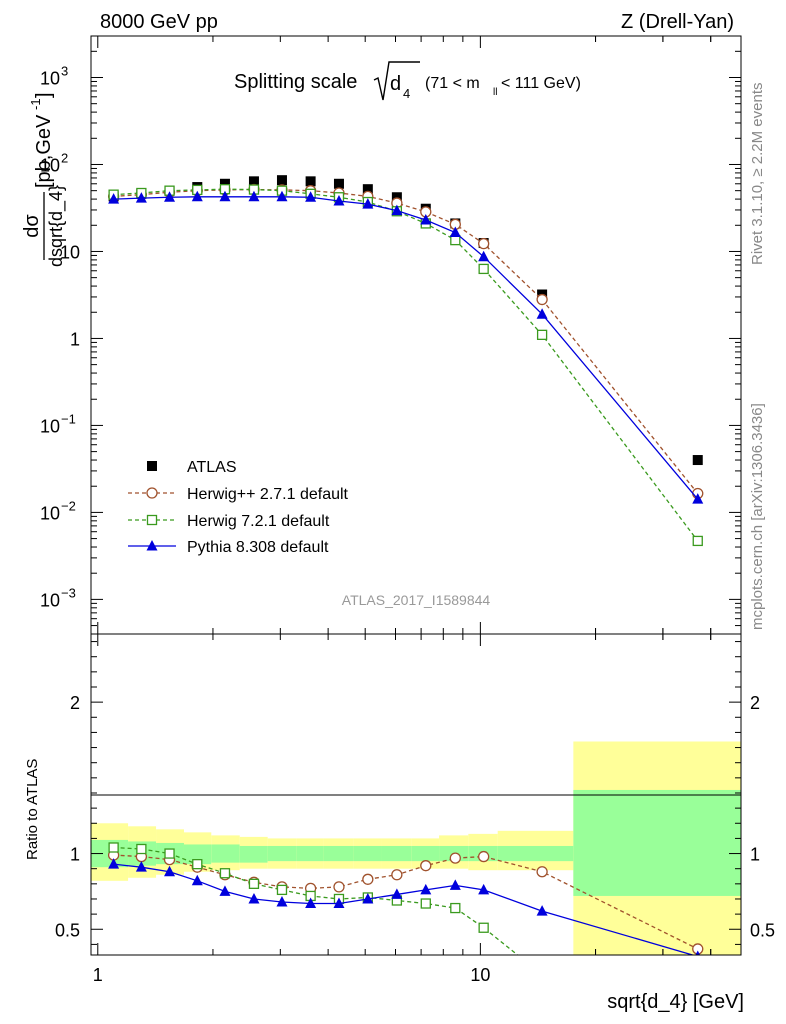 The width and height of the screenshot is (786, 1024). I want to click on rivet-label: Rivet 3.1.10, ≥ 2.2M events, so click(757, 174).